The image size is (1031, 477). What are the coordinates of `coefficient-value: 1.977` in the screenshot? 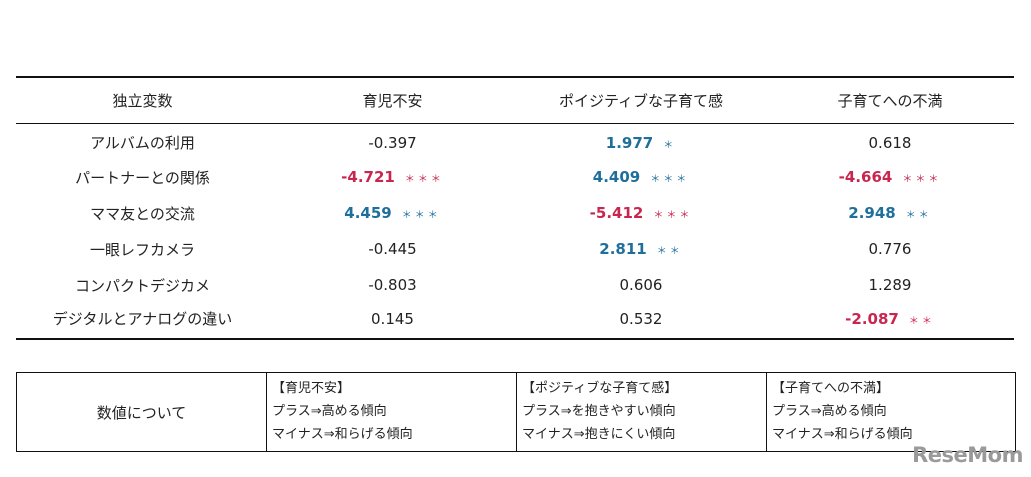 It's located at (629, 142).